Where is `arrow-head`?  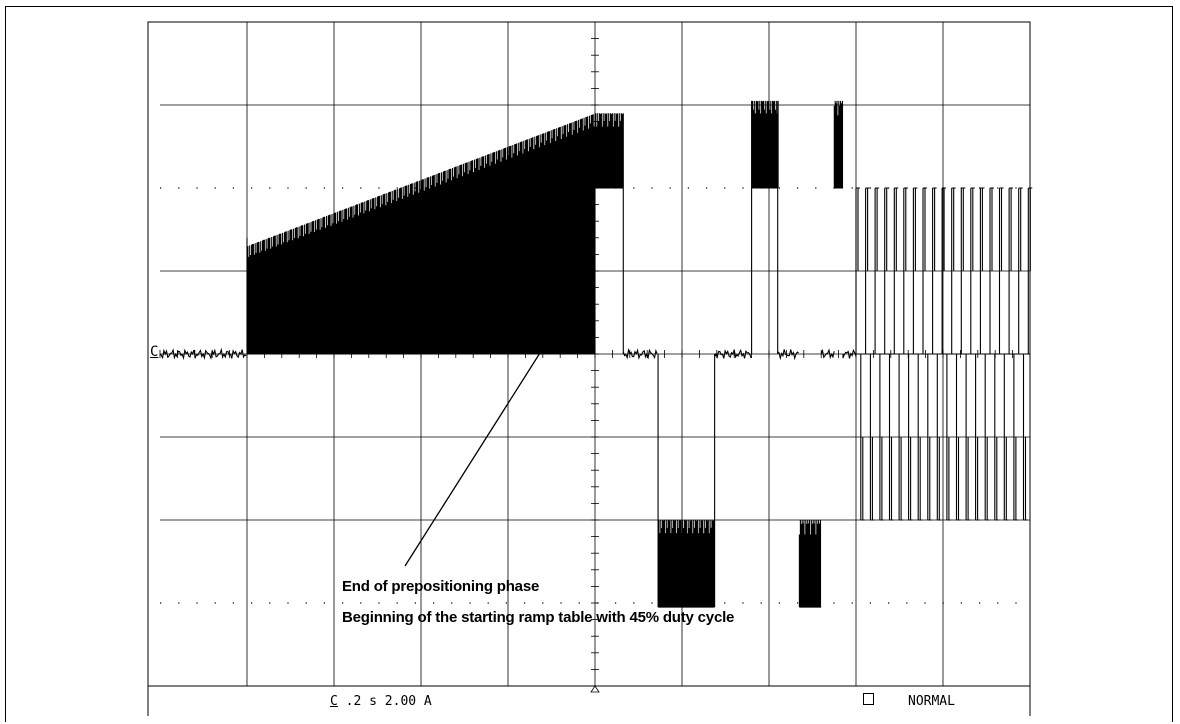
arrow-head is located at coordinates (572, 301).